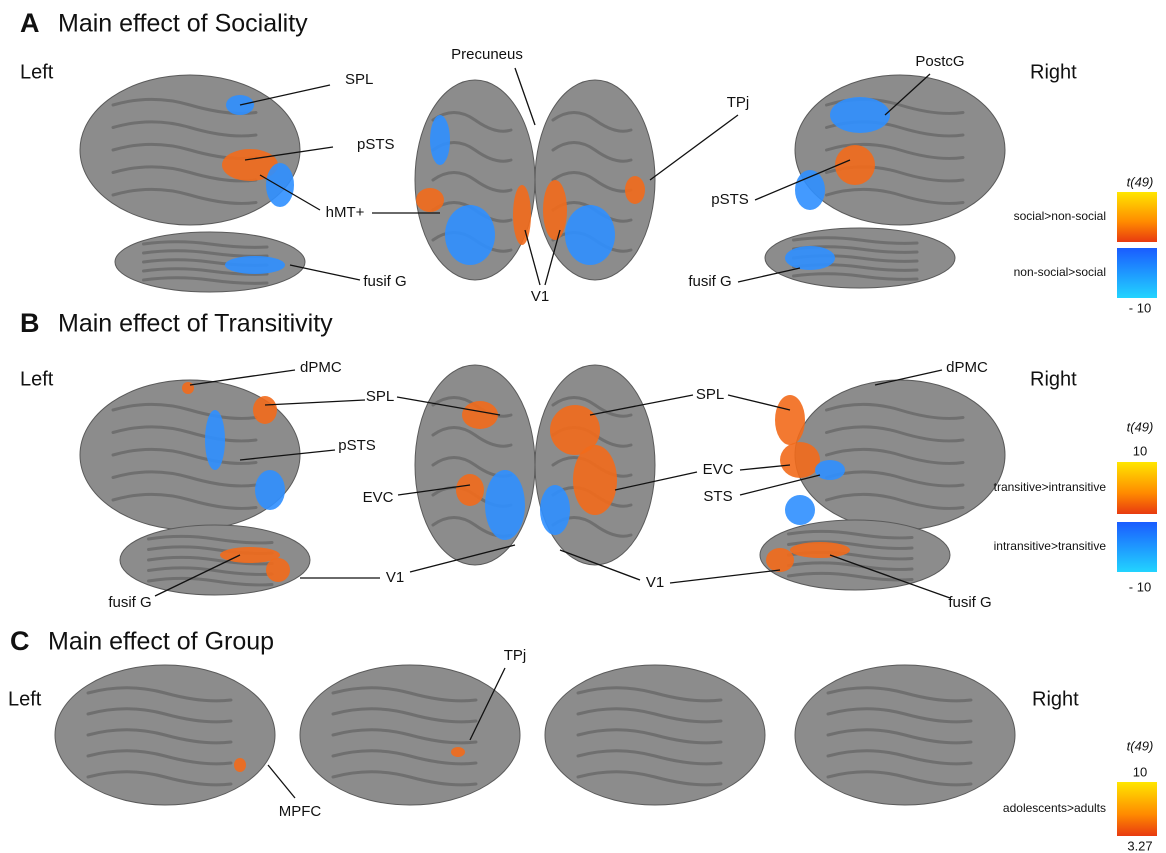  Describe the element at coordinates (300, 811) in the screenshot. I see `region-label: MPFC` at that location.